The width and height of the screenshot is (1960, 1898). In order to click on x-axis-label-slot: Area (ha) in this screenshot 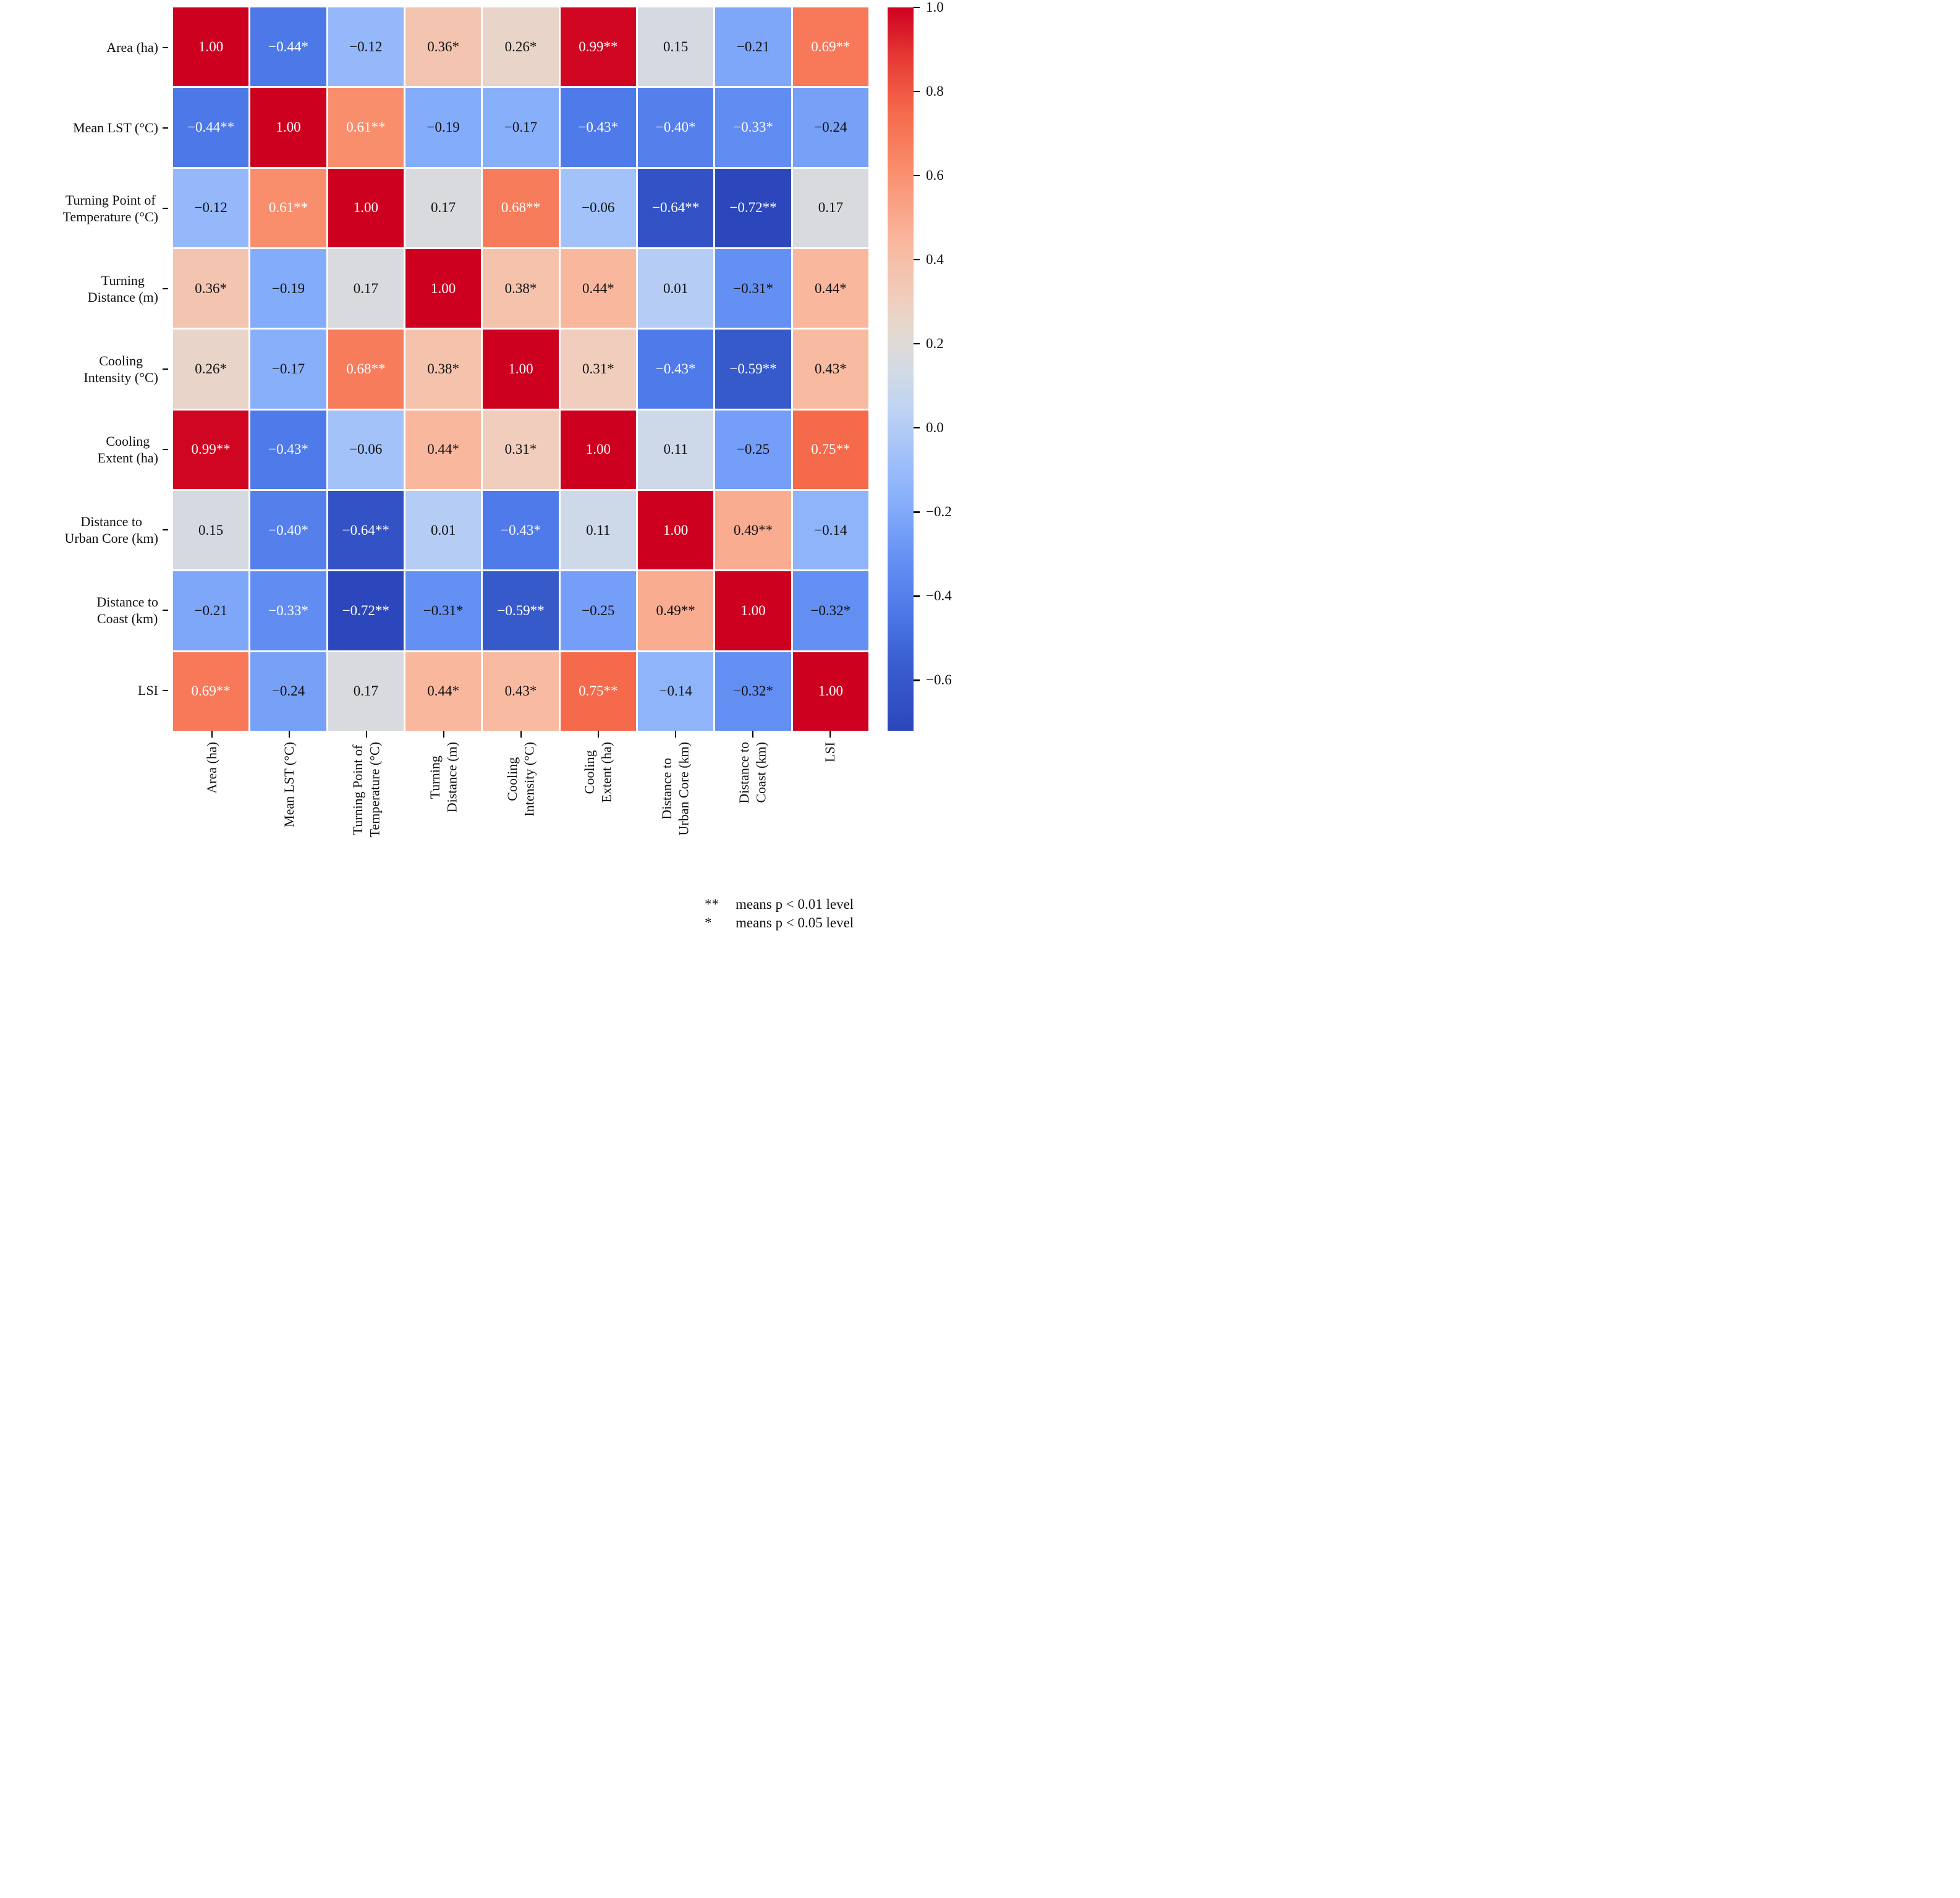, I will do `click(211, 819)`.